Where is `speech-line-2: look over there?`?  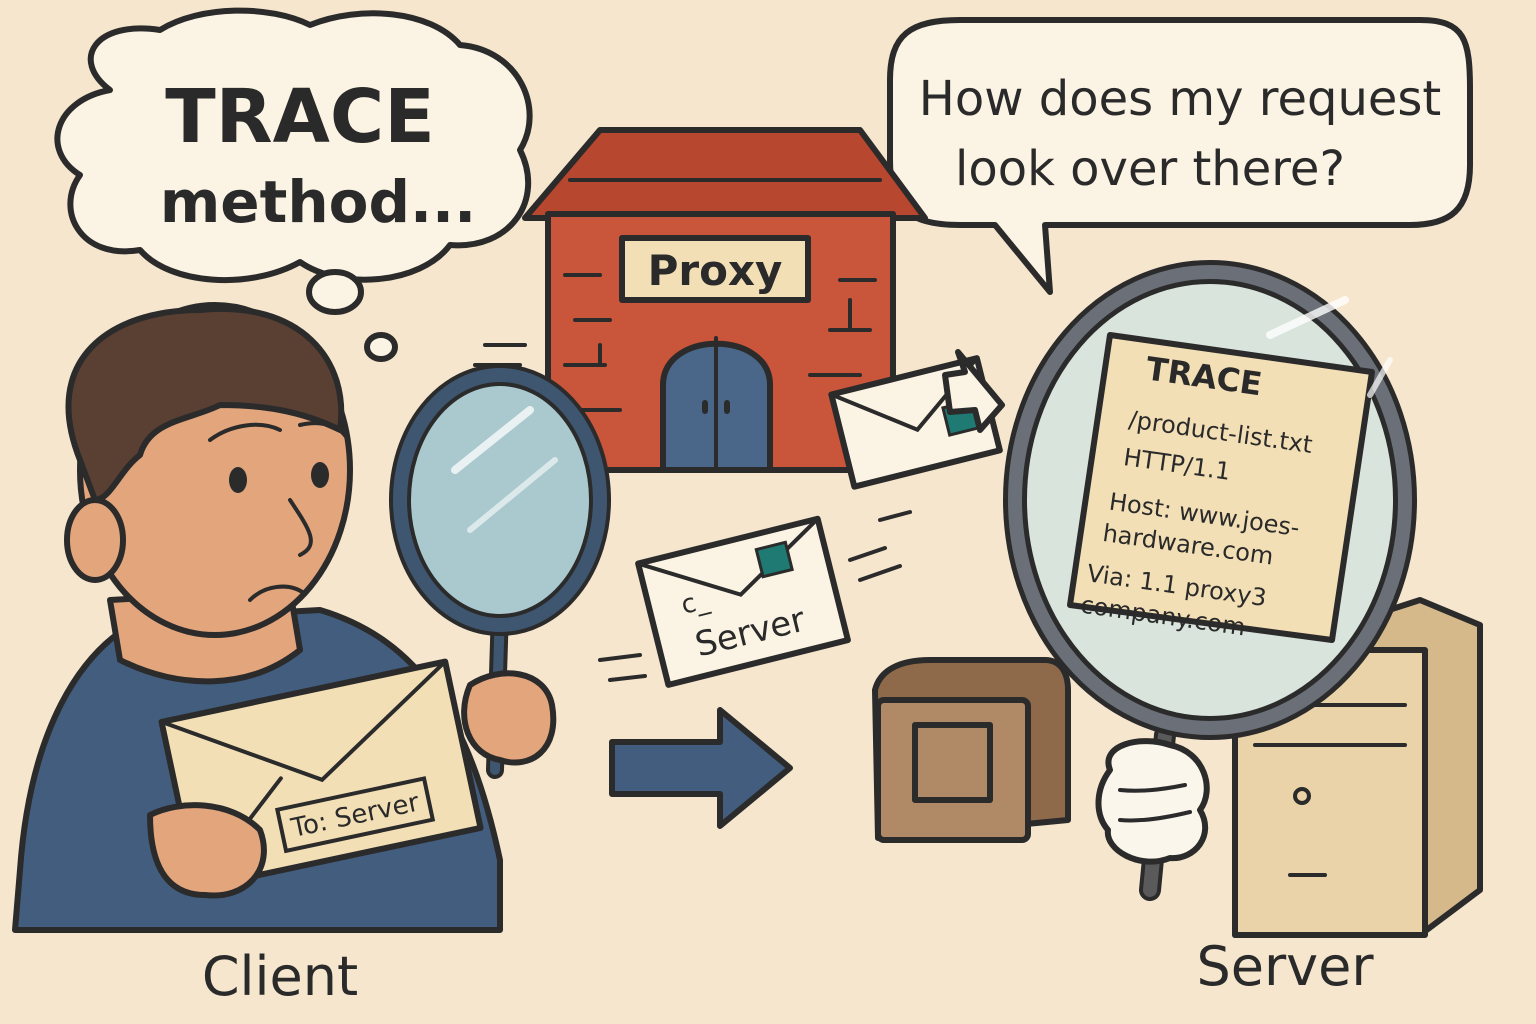 speech-line-2: look over there? is located at coordinates (1150, 169).